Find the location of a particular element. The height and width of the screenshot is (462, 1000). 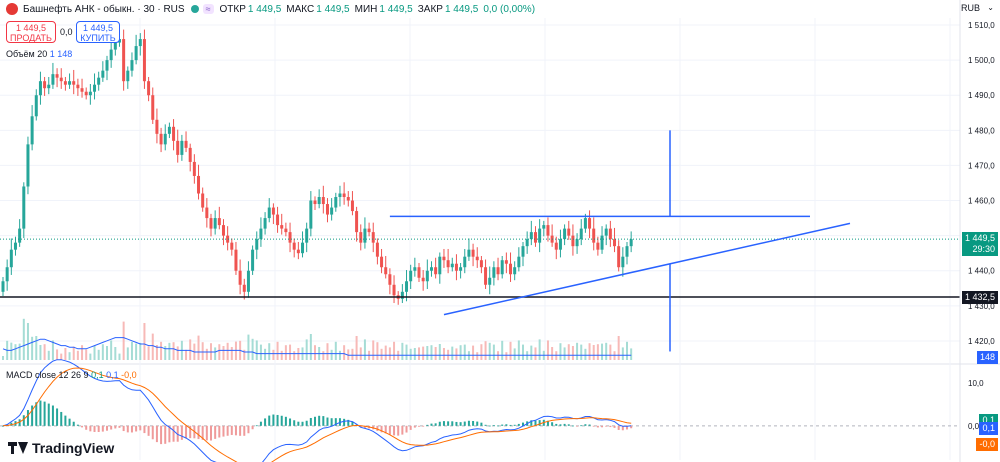

volume-legend: Объём 20 1 148 is located at coordinates (39, 54).